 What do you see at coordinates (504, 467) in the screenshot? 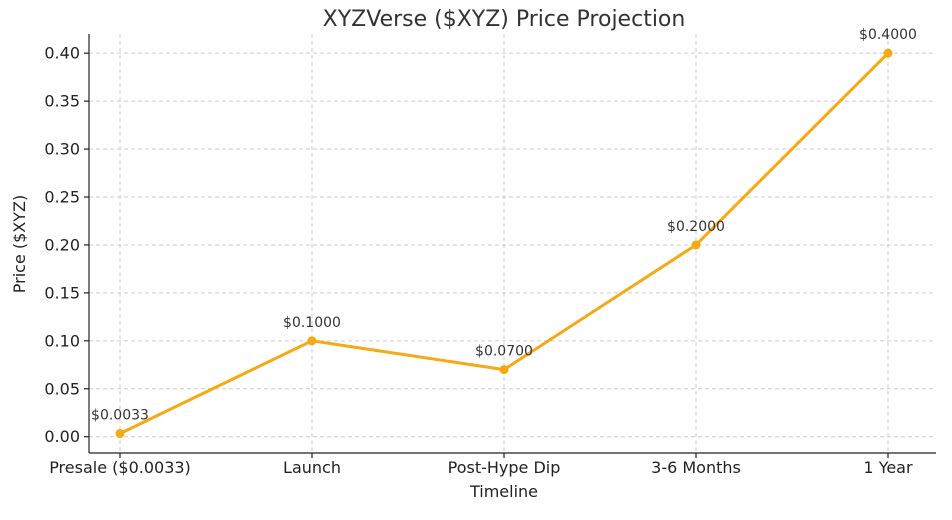
I see `x-tick-label: Post-Hype Dip` at bounding box center [504, 467].